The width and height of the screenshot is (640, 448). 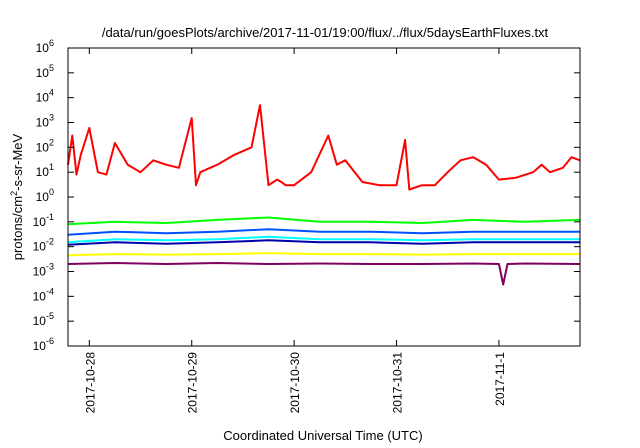 What do you see at coordinates (43, 270) in the screenshot?
I see `y-tick-label-3: 10⁻³` at bounding box center [43, 270].